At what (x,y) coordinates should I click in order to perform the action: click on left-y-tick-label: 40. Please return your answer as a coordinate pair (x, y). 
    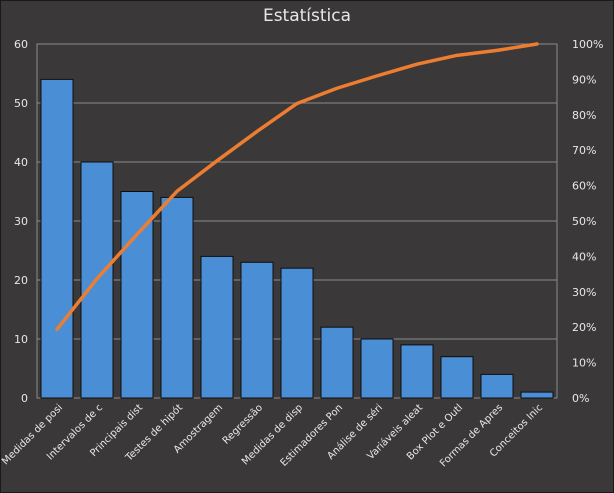
    Looking at the image, I should click on (21, 162).